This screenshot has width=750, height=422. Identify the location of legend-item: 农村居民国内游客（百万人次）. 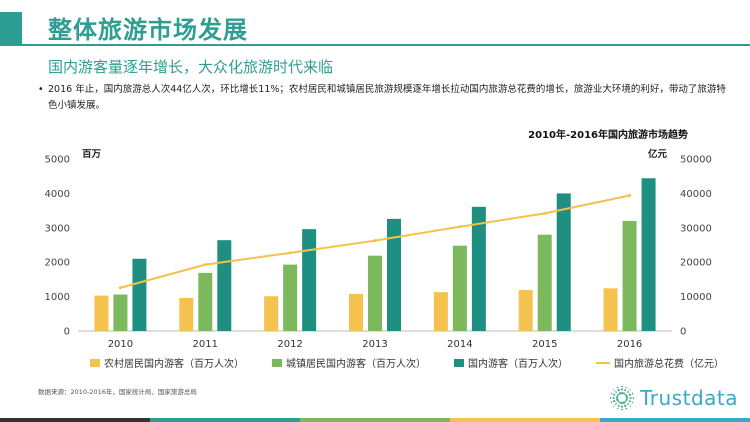
(167, 362).